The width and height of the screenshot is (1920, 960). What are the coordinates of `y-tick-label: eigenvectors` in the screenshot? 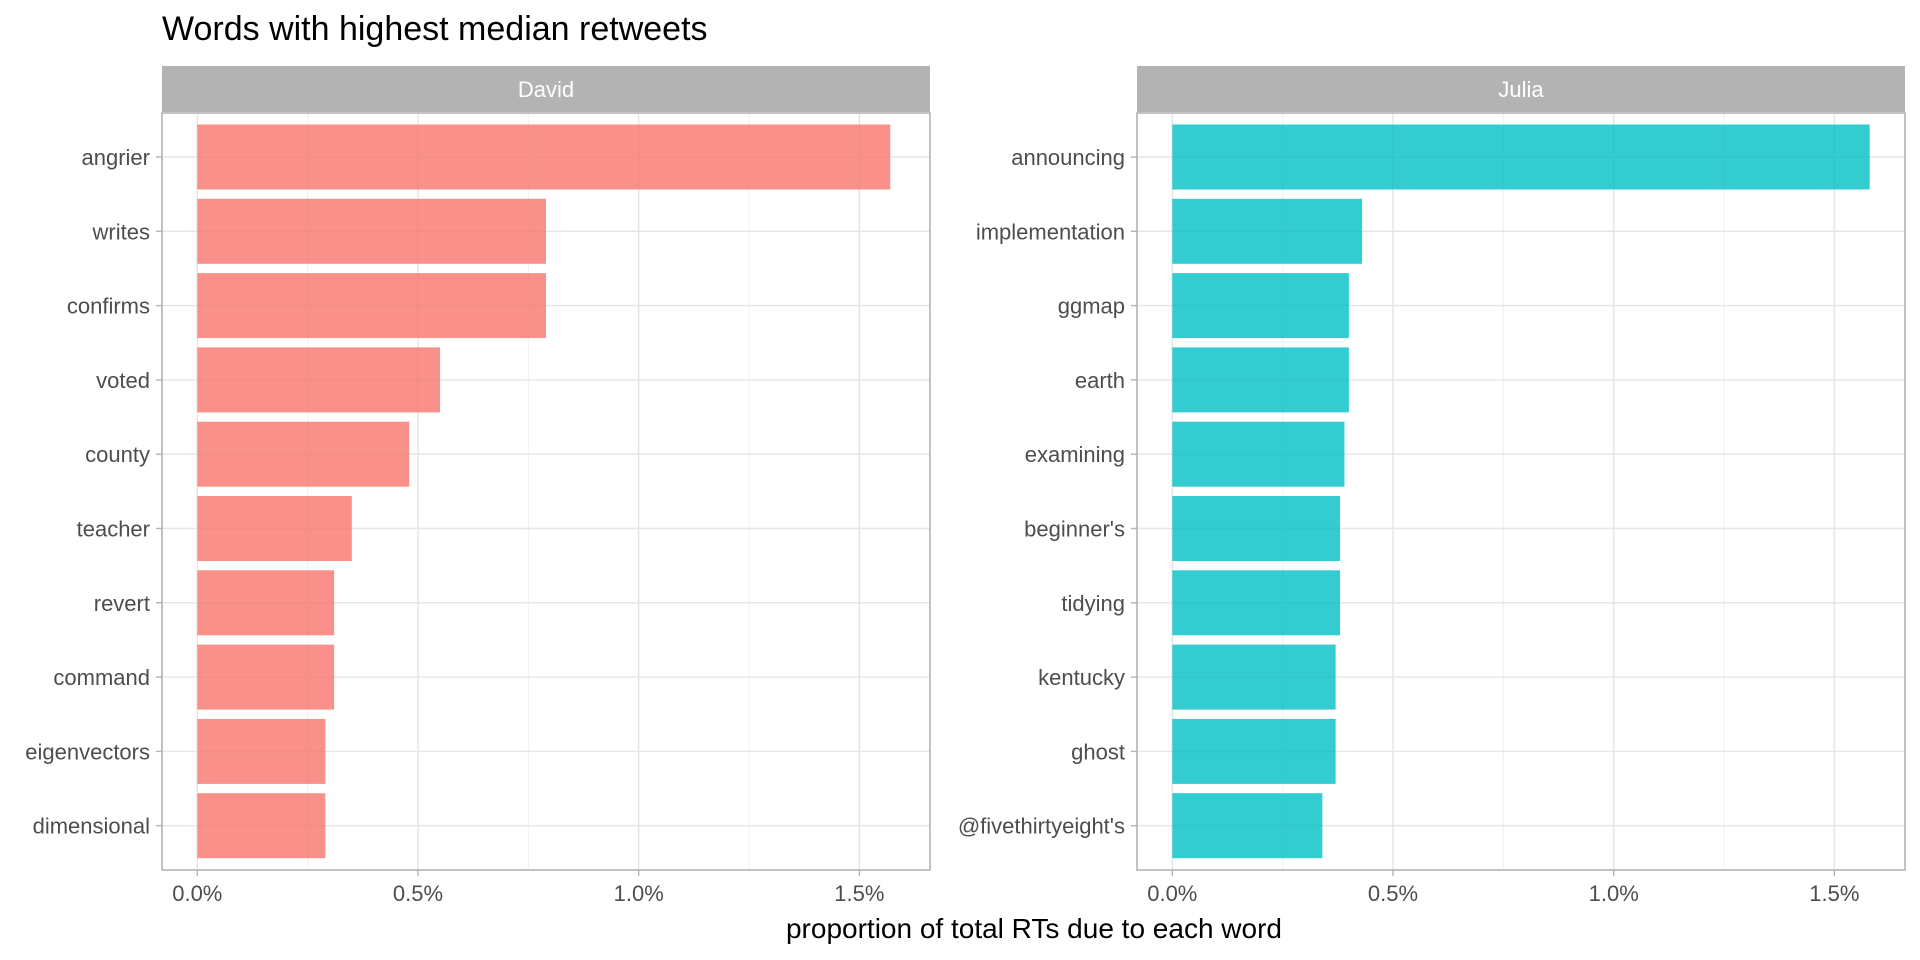 It's located at (87, 751).